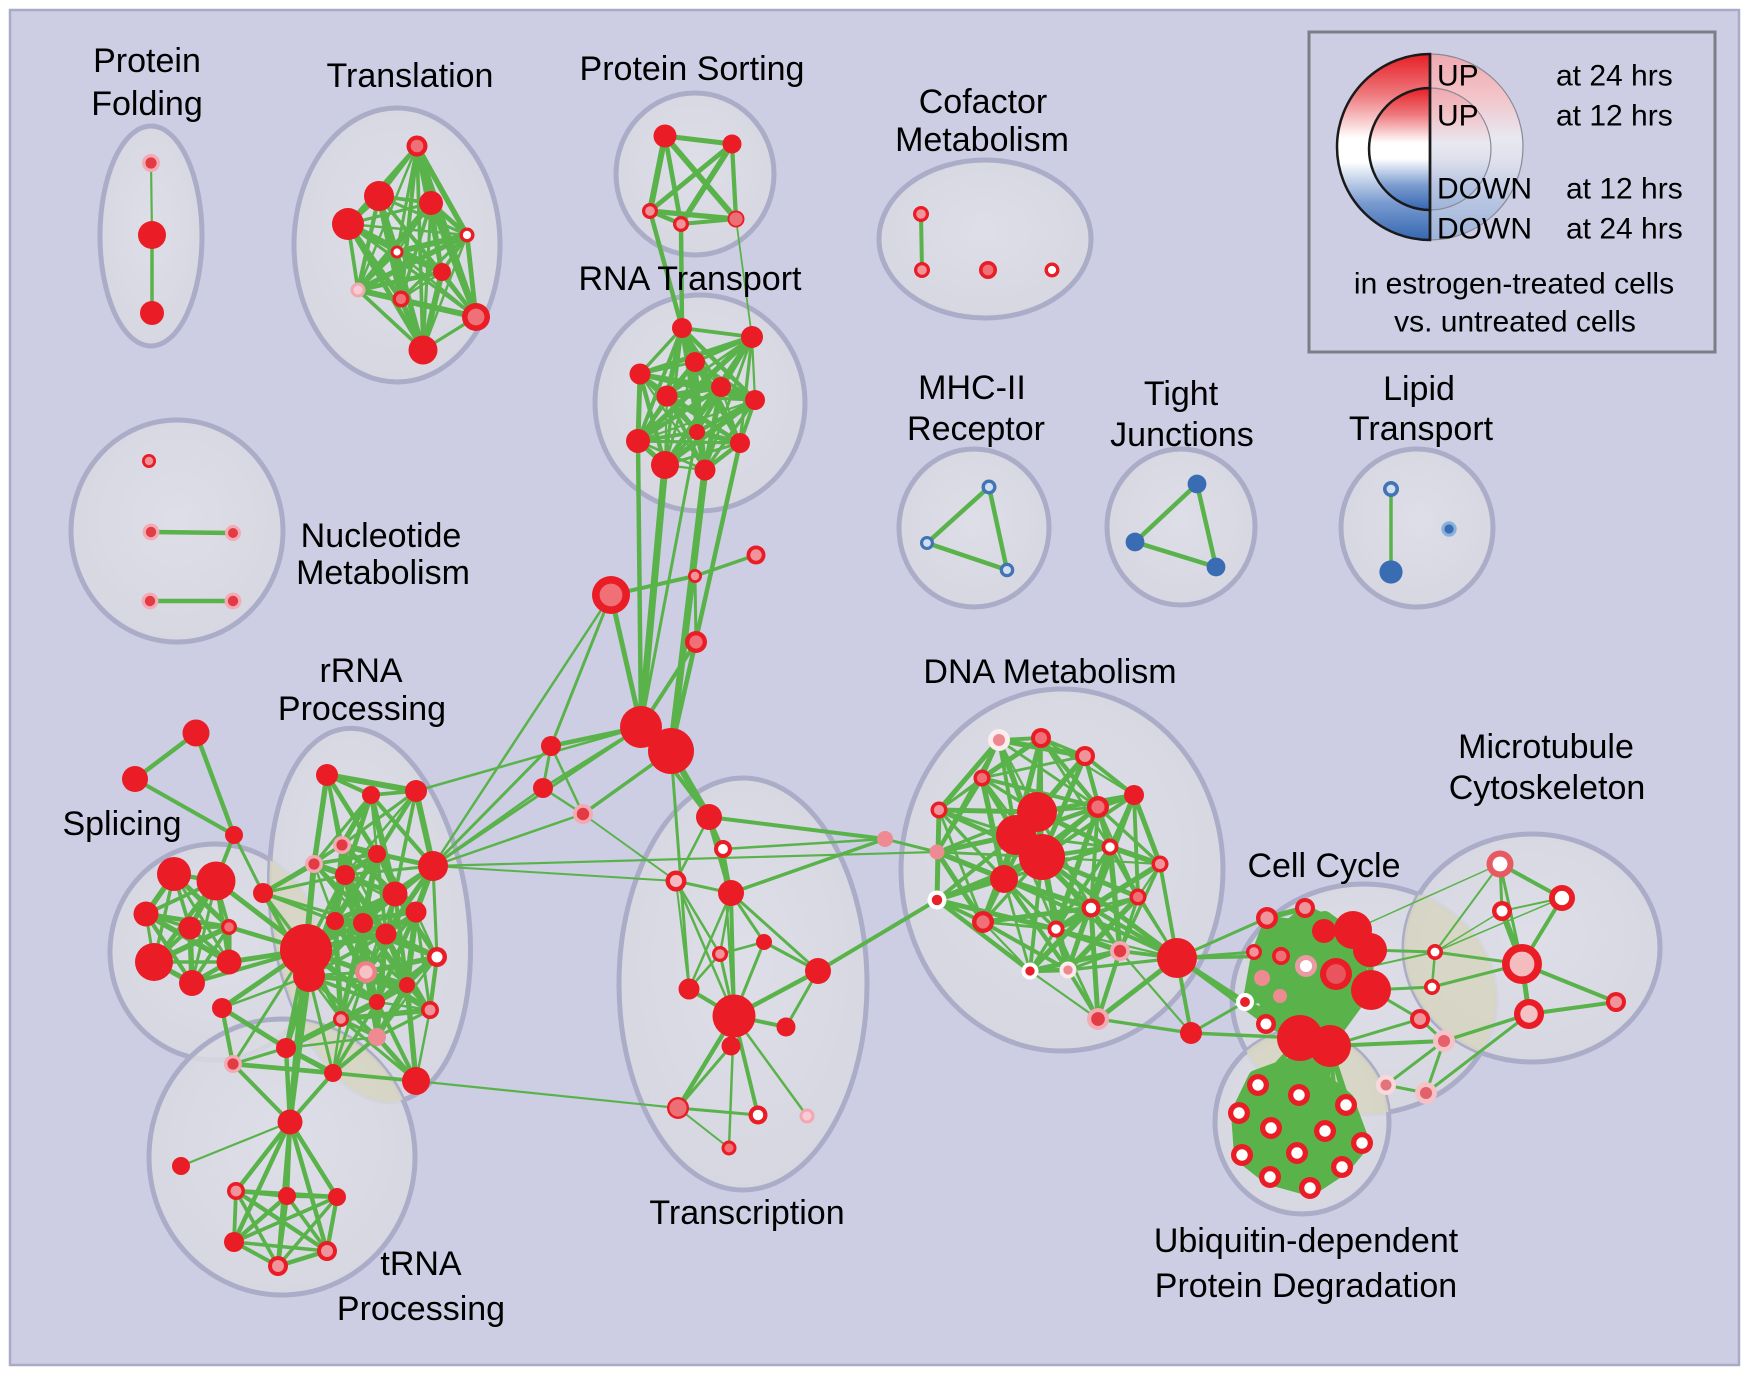 The image size is (1750, 1376). What do you see at coordinates (147, 104) in the screenshot?
I see `svg-text: Folding` at bounding box center [147, 104].